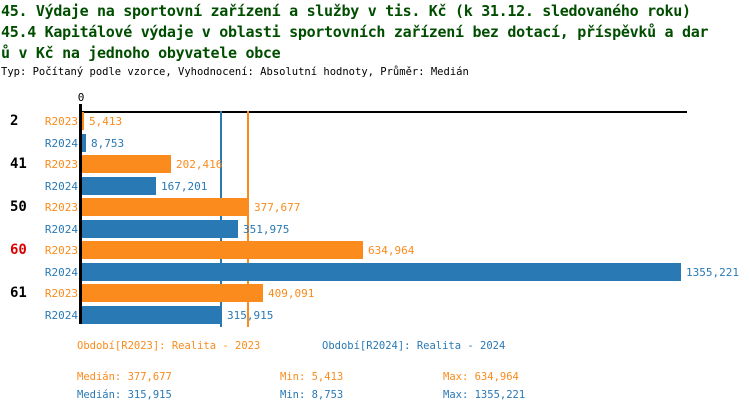  Describe the element at coordinates (414, 346) in the screenshot. I see `legend-r2024: Období[R2024]: Realita - 2024` at that location.